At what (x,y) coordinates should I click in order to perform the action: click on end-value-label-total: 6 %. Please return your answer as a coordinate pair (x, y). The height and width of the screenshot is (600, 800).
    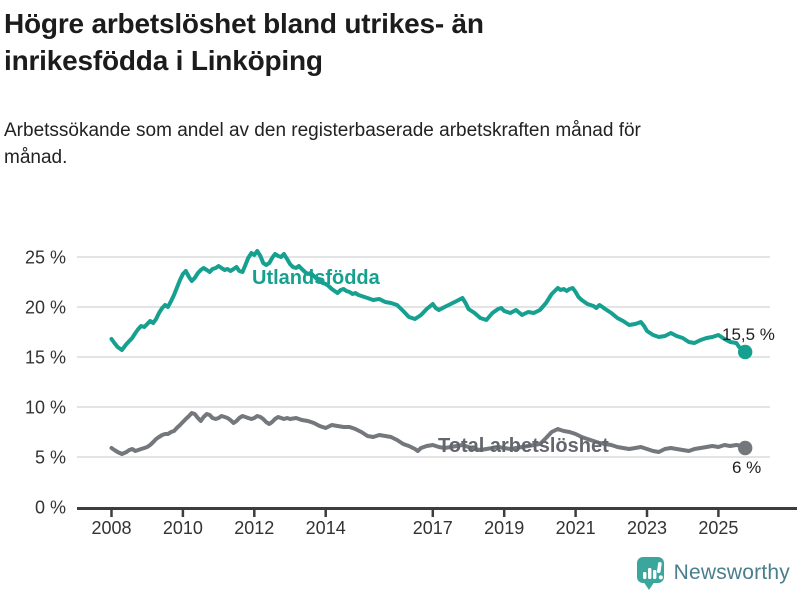
    Looking at the image, I should click on (746, 467).